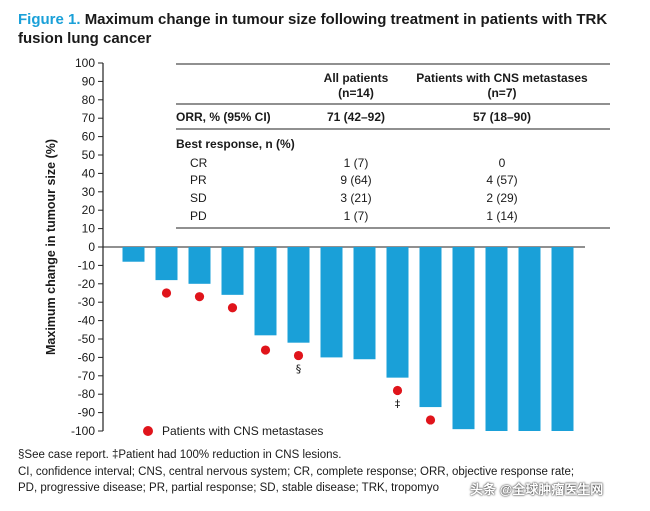  I want to click on col-head-all-1: All patients, so click(356, 78).